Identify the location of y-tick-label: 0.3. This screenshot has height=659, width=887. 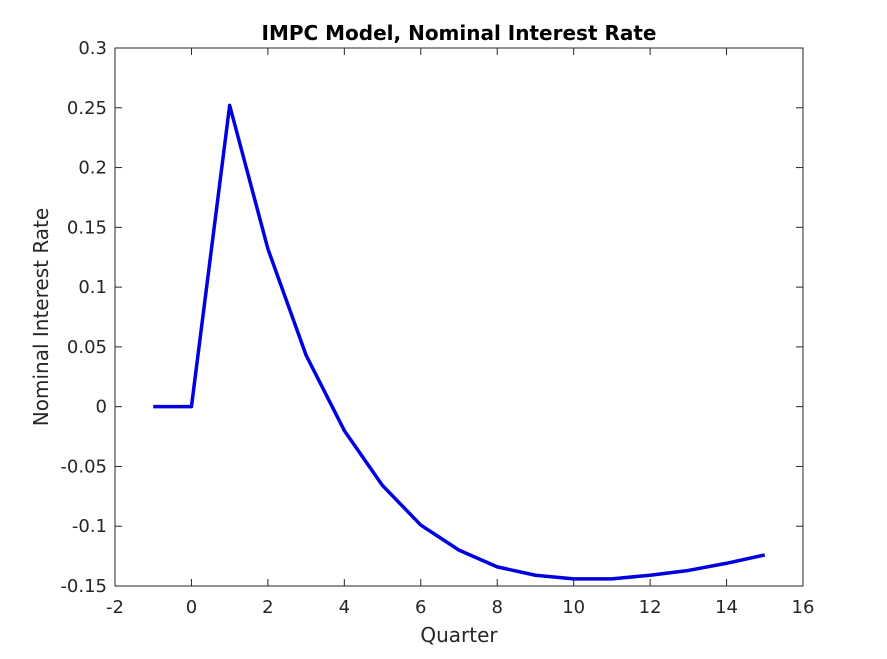
(92, 48).